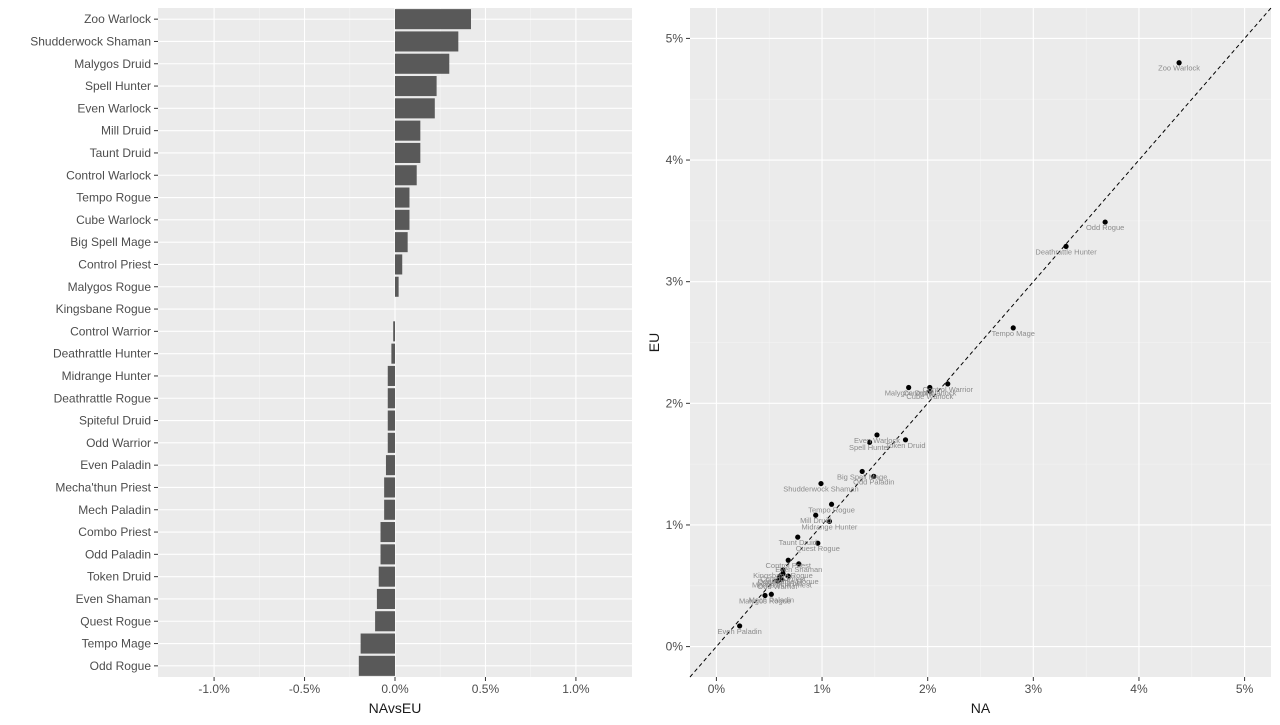  I want to click on bar-category-label: Deathrattle Hunter, so click(102, 354).